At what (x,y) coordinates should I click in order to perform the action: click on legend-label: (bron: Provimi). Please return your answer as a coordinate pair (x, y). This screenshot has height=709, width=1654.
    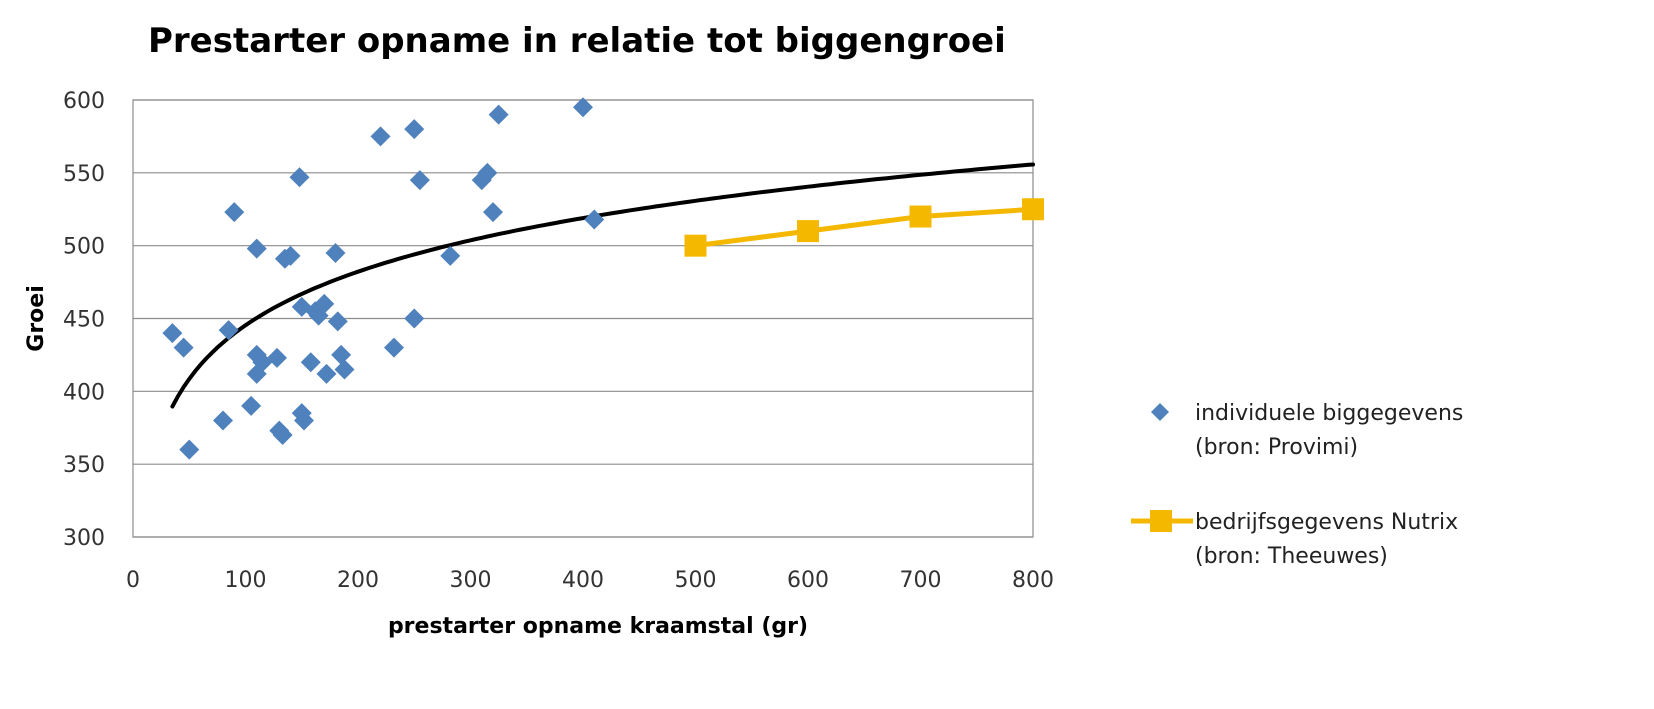
    Looking at the image, I should click on (1276, 447).